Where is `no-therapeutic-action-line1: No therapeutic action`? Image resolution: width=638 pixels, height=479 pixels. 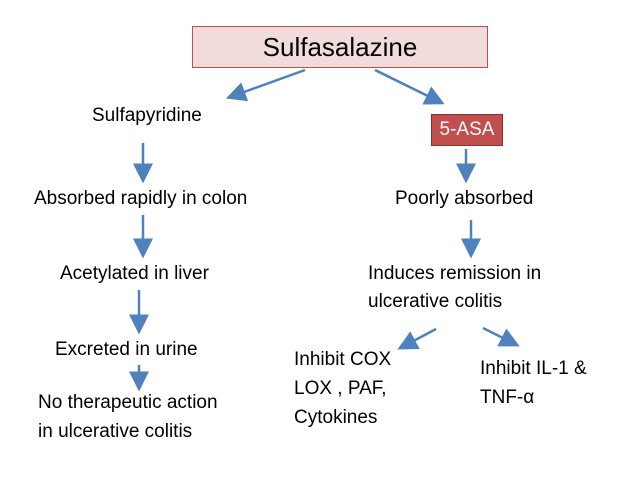 no-therapeutic-action-line1: No therapeutic action is located at coordinates (128, 402).